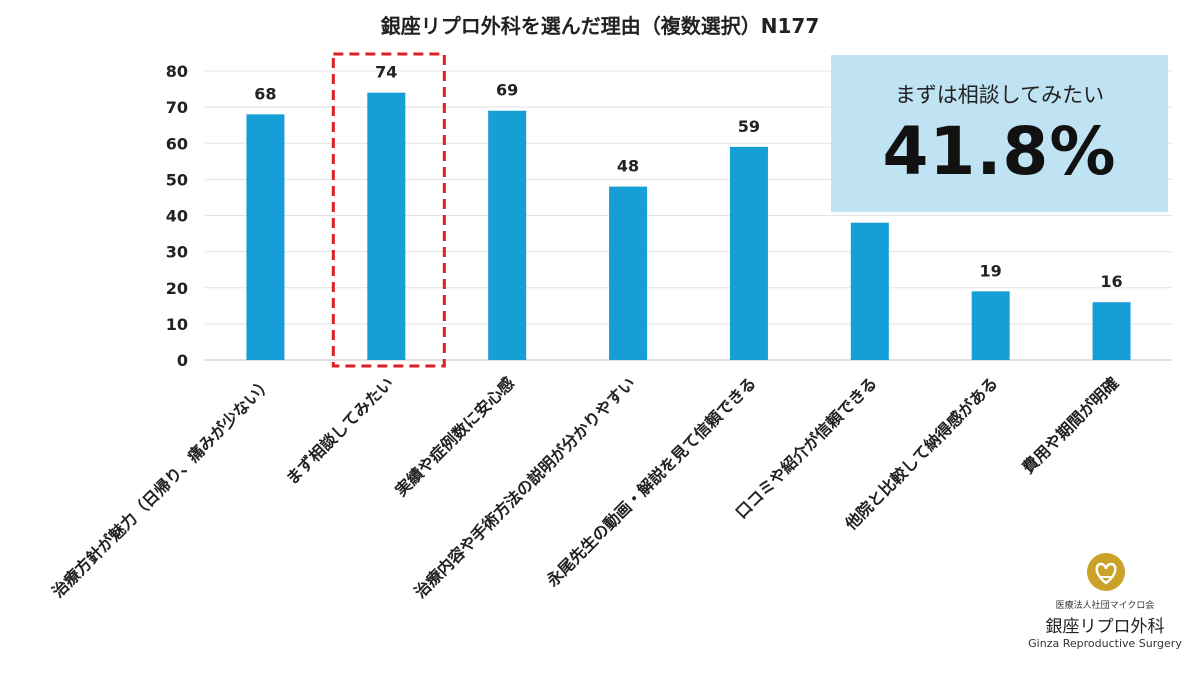 The image size is (1200, 675). I want to click on data-label: 59, so click(749, 126).